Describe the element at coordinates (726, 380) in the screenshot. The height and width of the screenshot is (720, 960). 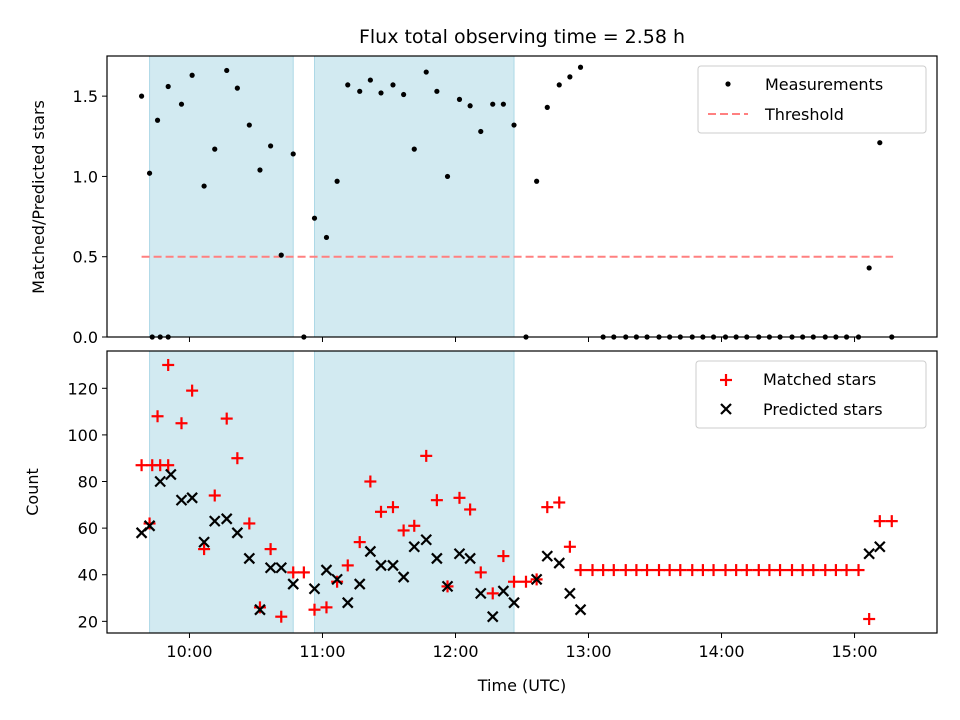
I see `legend-matched-marker` at that location.